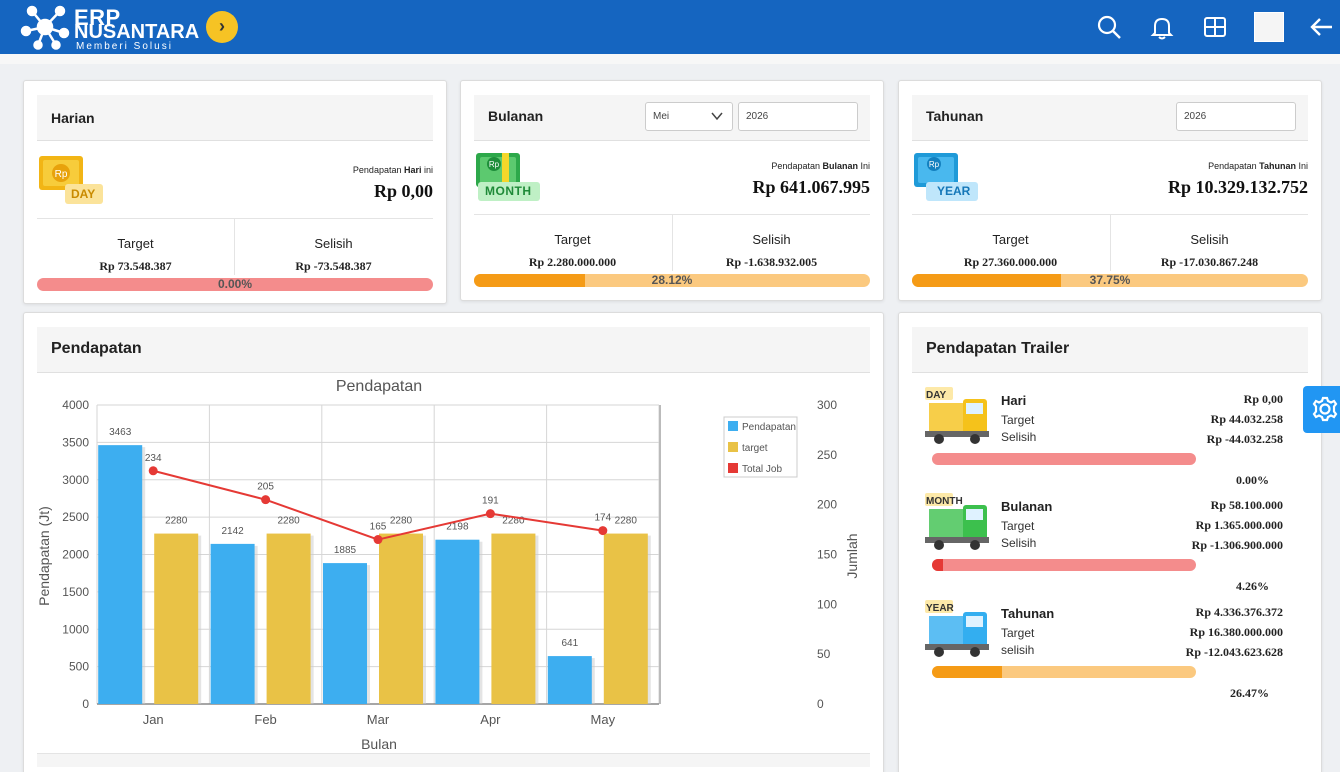 The image size is (1340, 772). Describe the element at coordinates (135, 243) in the screenshot. I see `daily-target-label: Target` at that location.